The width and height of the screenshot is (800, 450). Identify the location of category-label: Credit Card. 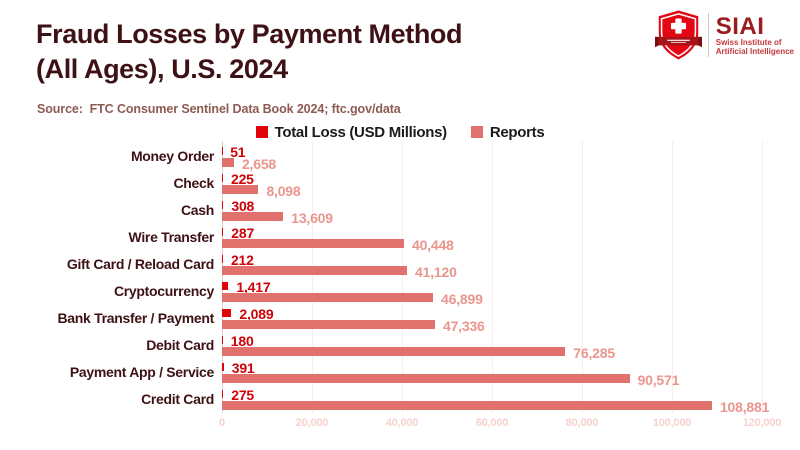
(177, 399).